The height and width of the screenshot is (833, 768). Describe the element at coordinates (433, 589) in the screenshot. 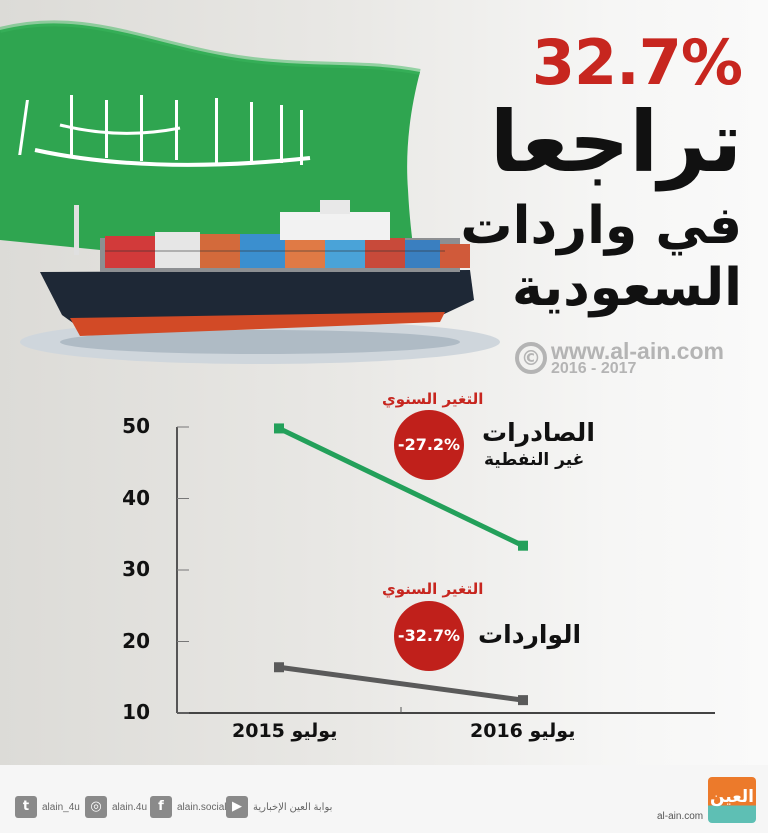

I see `imports-change-label: التغير السنوي` at that location.